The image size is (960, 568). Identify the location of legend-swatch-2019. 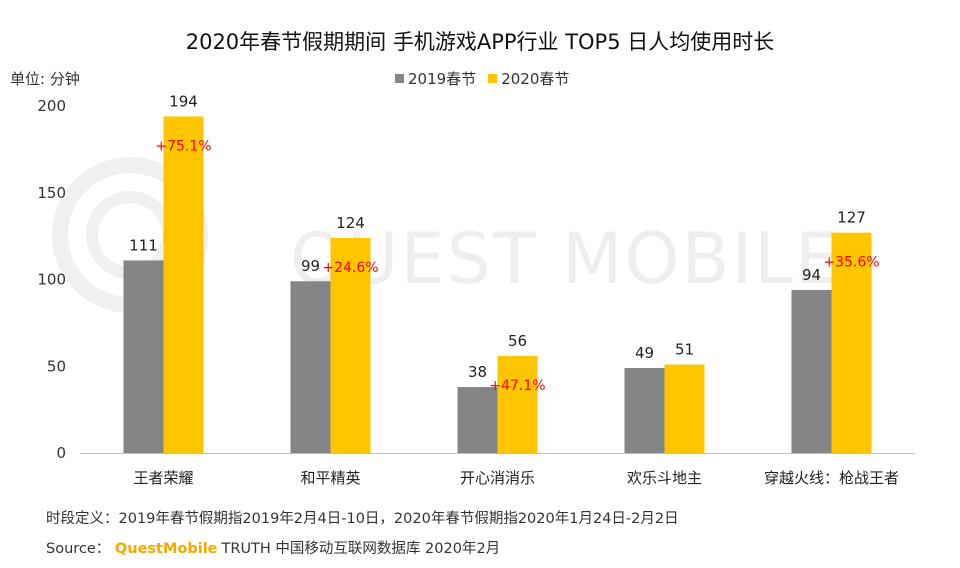
(399, 78).